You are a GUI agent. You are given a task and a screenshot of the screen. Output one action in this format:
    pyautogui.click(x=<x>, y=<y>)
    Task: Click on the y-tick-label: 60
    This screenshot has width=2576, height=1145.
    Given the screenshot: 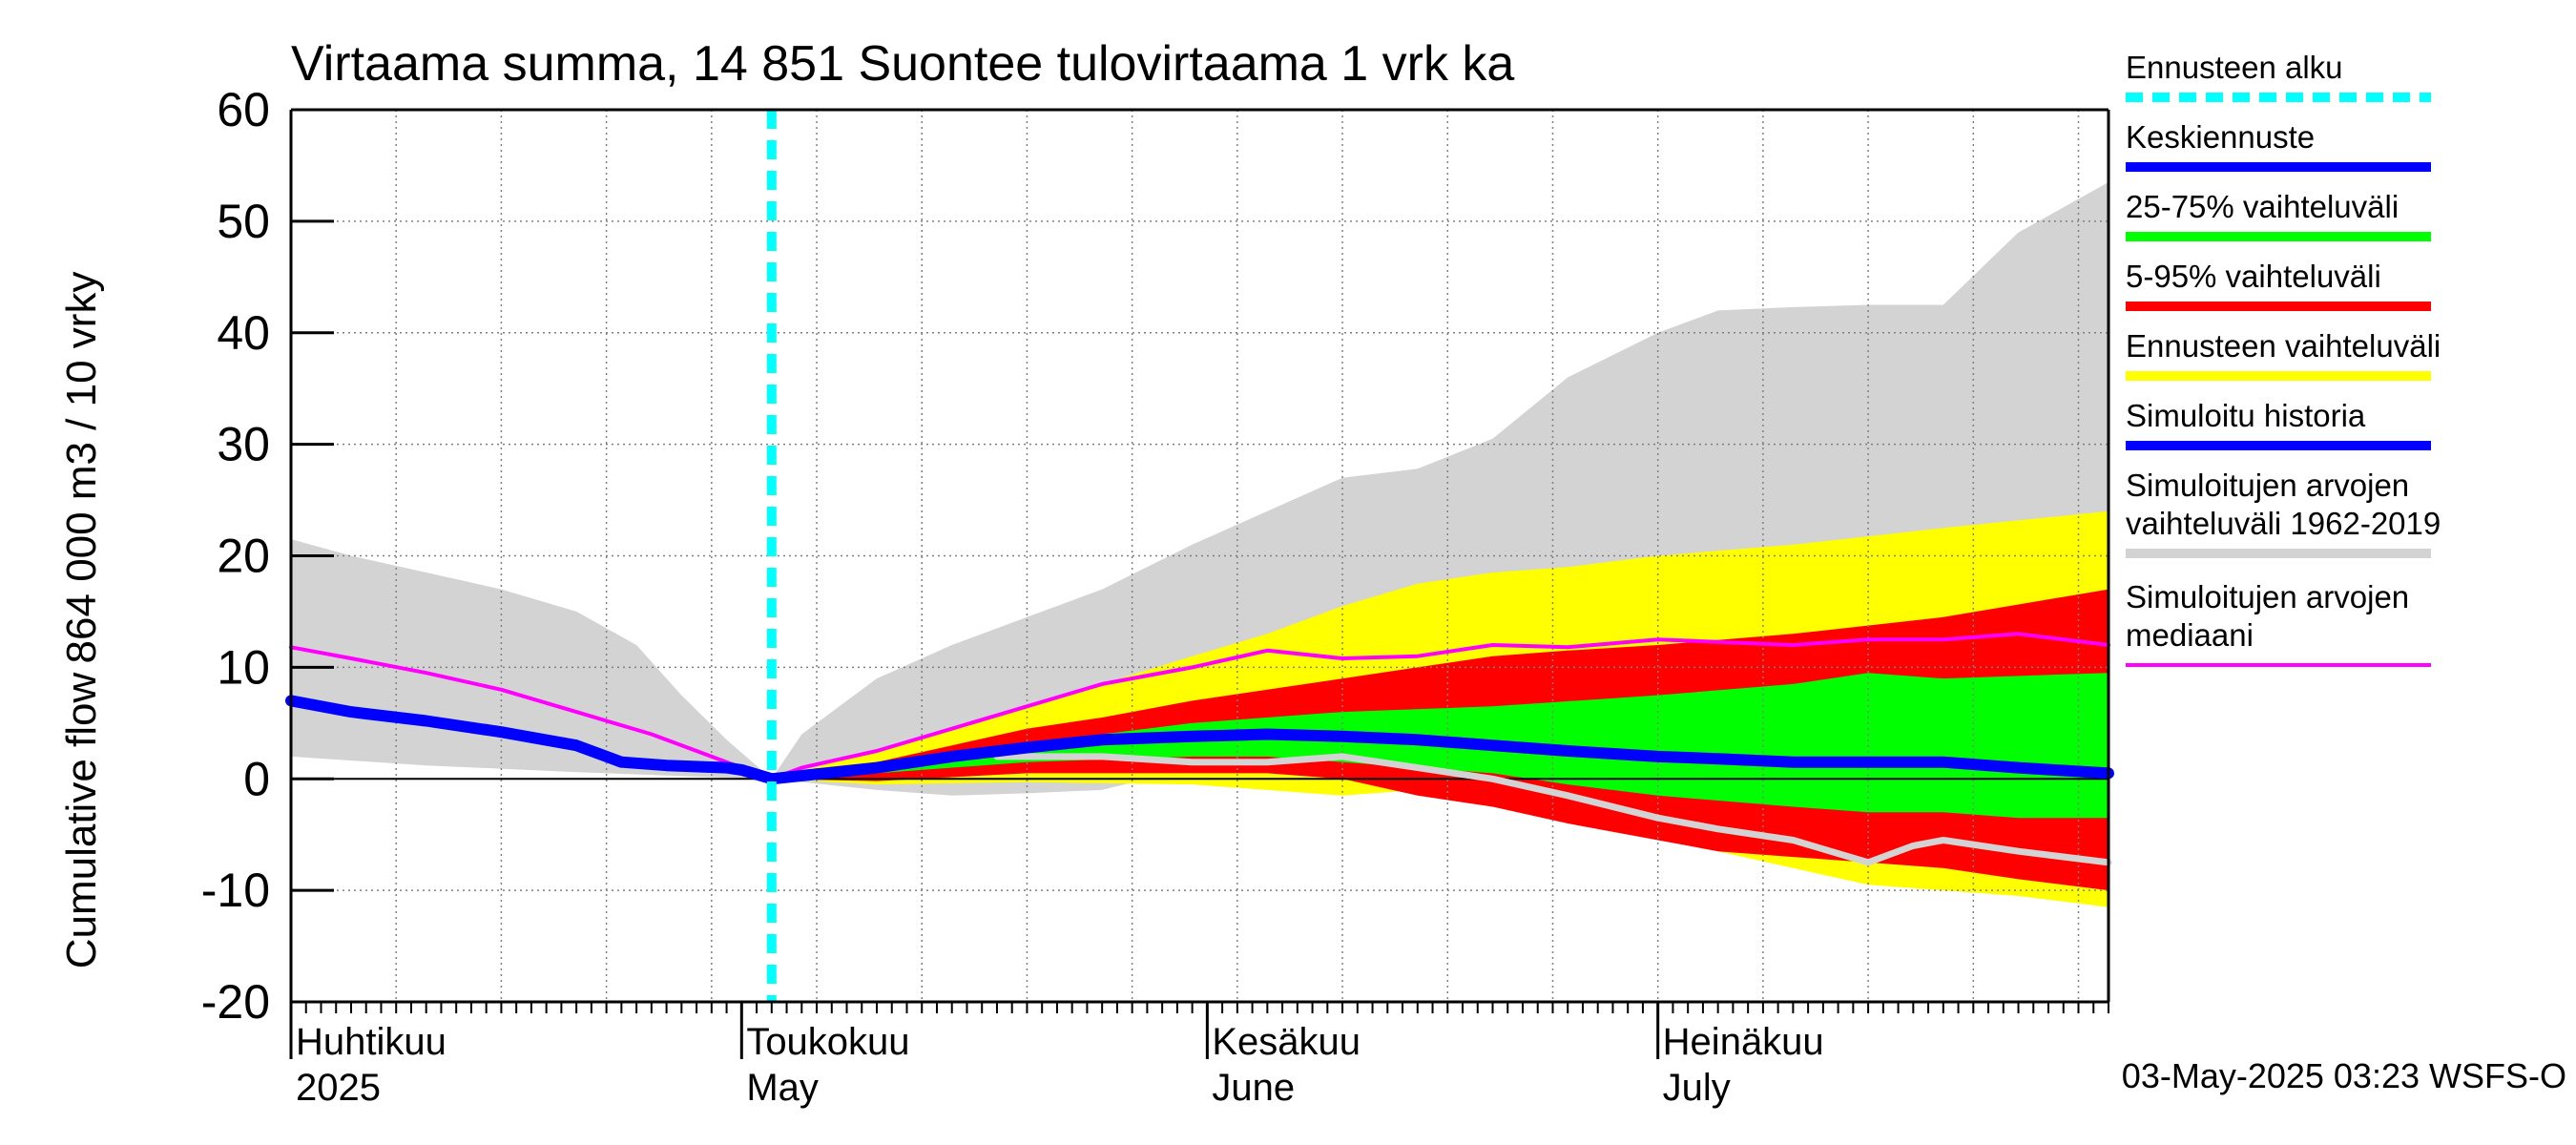 What is the action you would take?
    pyautogui.click(x=243, y=109)
    